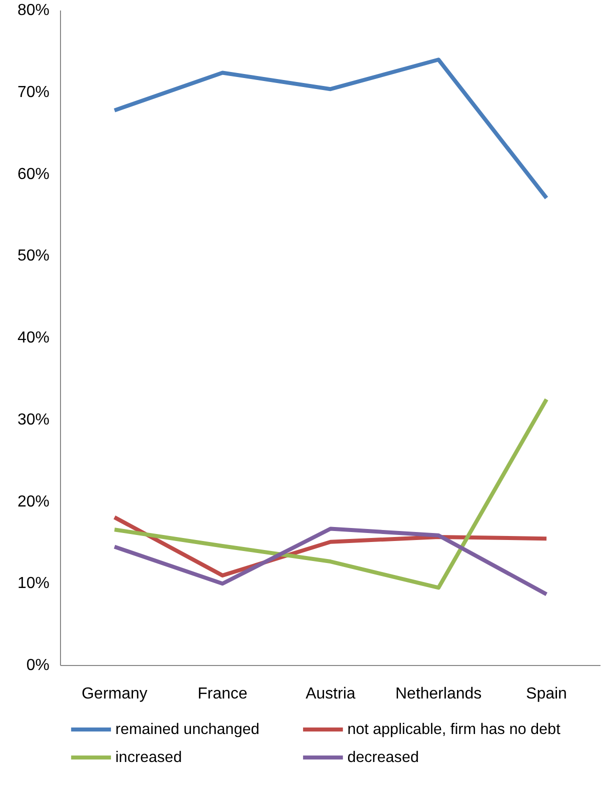 The height and width of the screenshot is (801, 610). What do you see at coordinates (33, 338) in the screenshot?
I see `y-tick-label: 40%` at bounding box center [33, 338].